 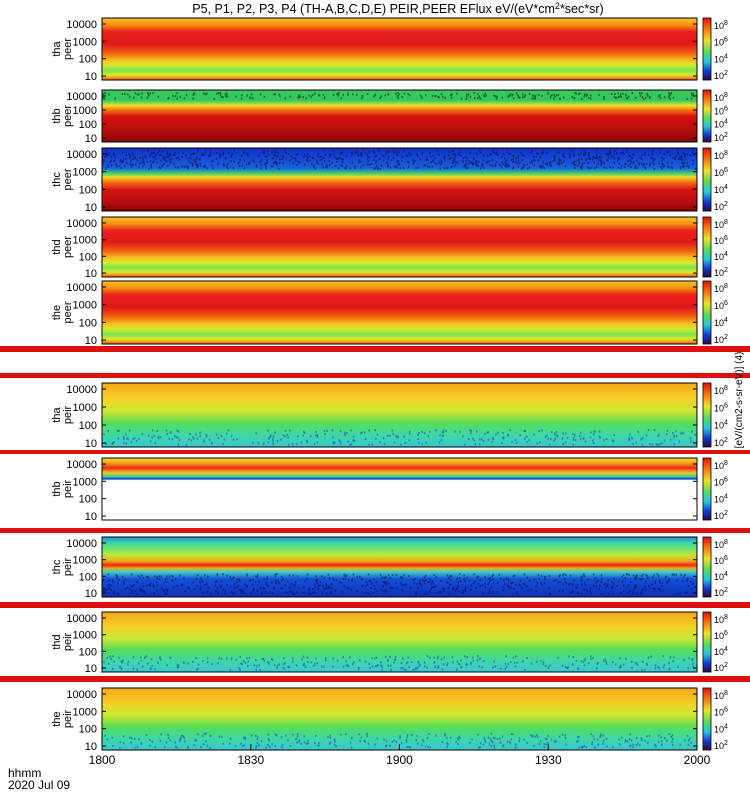 I want to click on spectrogram-thb-peir, so click(x=399, y=489).